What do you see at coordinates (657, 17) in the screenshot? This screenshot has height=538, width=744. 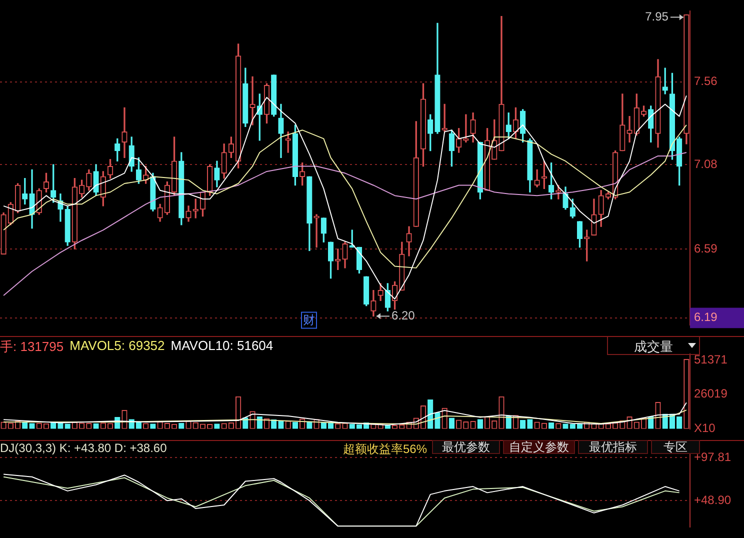 I see `annotation: 7.95` at bounding box center [657, 17].